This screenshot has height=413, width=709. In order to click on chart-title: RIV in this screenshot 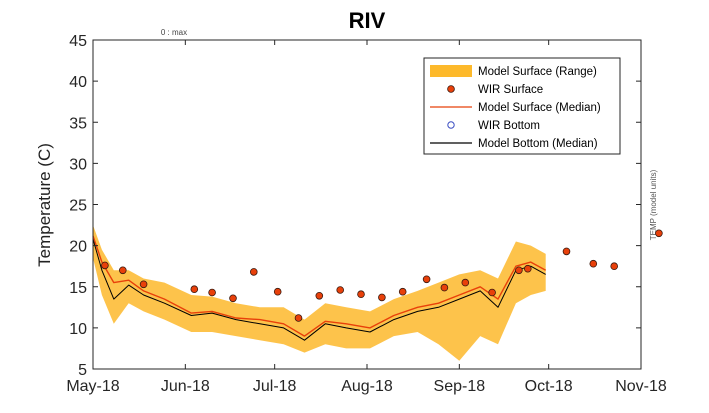, I will do `click(367, 20)`.